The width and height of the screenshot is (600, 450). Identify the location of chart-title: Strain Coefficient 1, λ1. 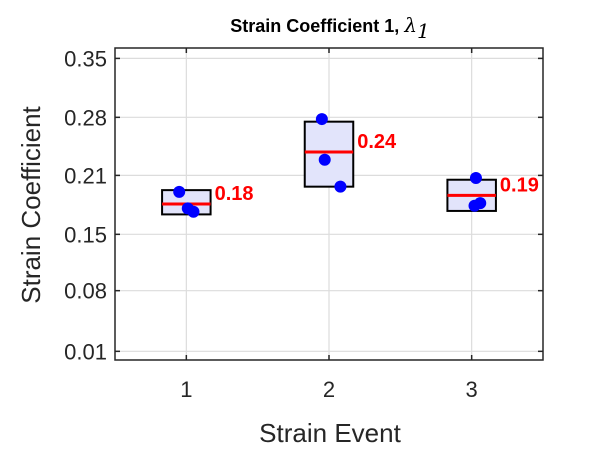
(329, 28).